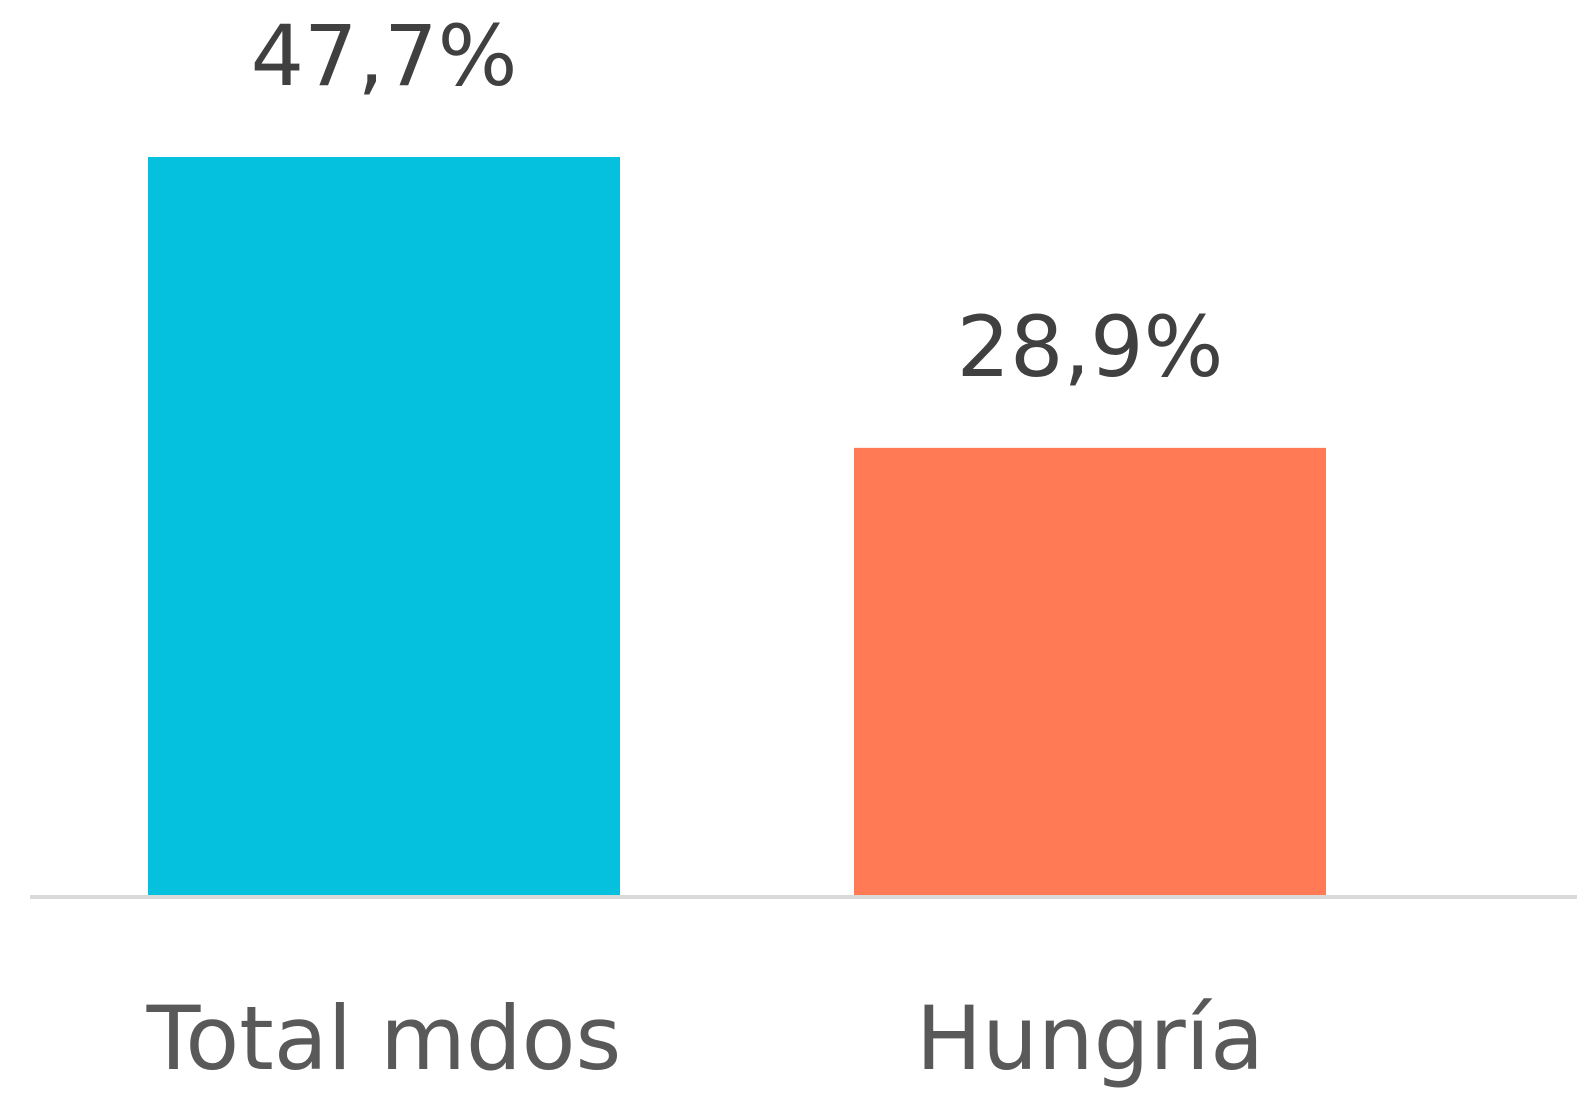  I want to click on category-label: Total mdos, so click(384, 1038).